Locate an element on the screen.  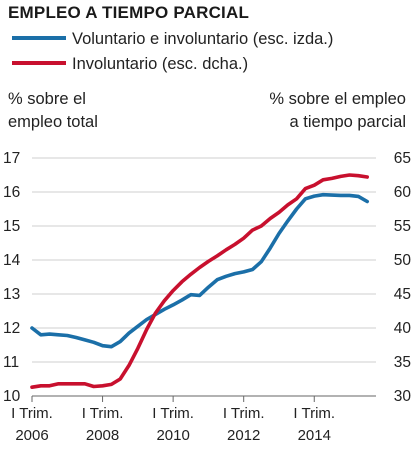
axis-layer is located at coordinates (203, 398).